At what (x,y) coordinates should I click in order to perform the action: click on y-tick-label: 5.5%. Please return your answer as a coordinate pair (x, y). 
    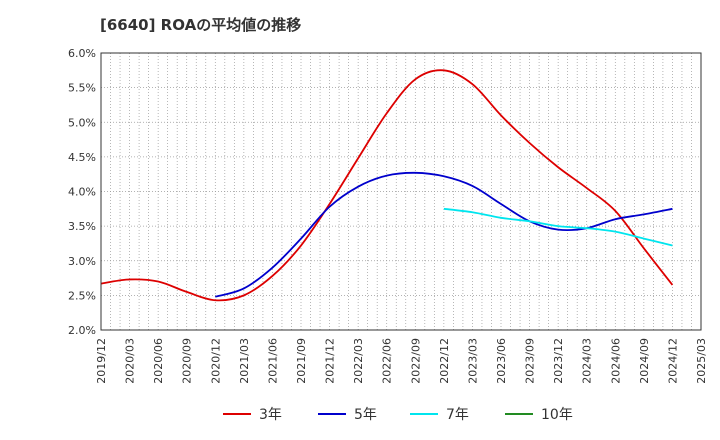
    Looking at the image, I should click on (82, 88).